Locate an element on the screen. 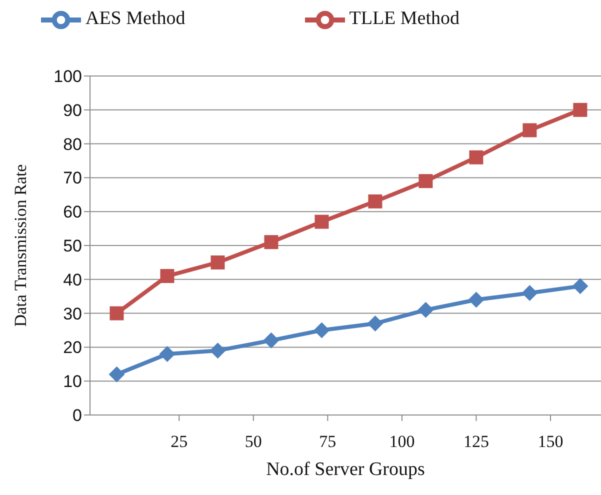  x-axis-title: No.of Server Groups is located at coordinates (345, 469).